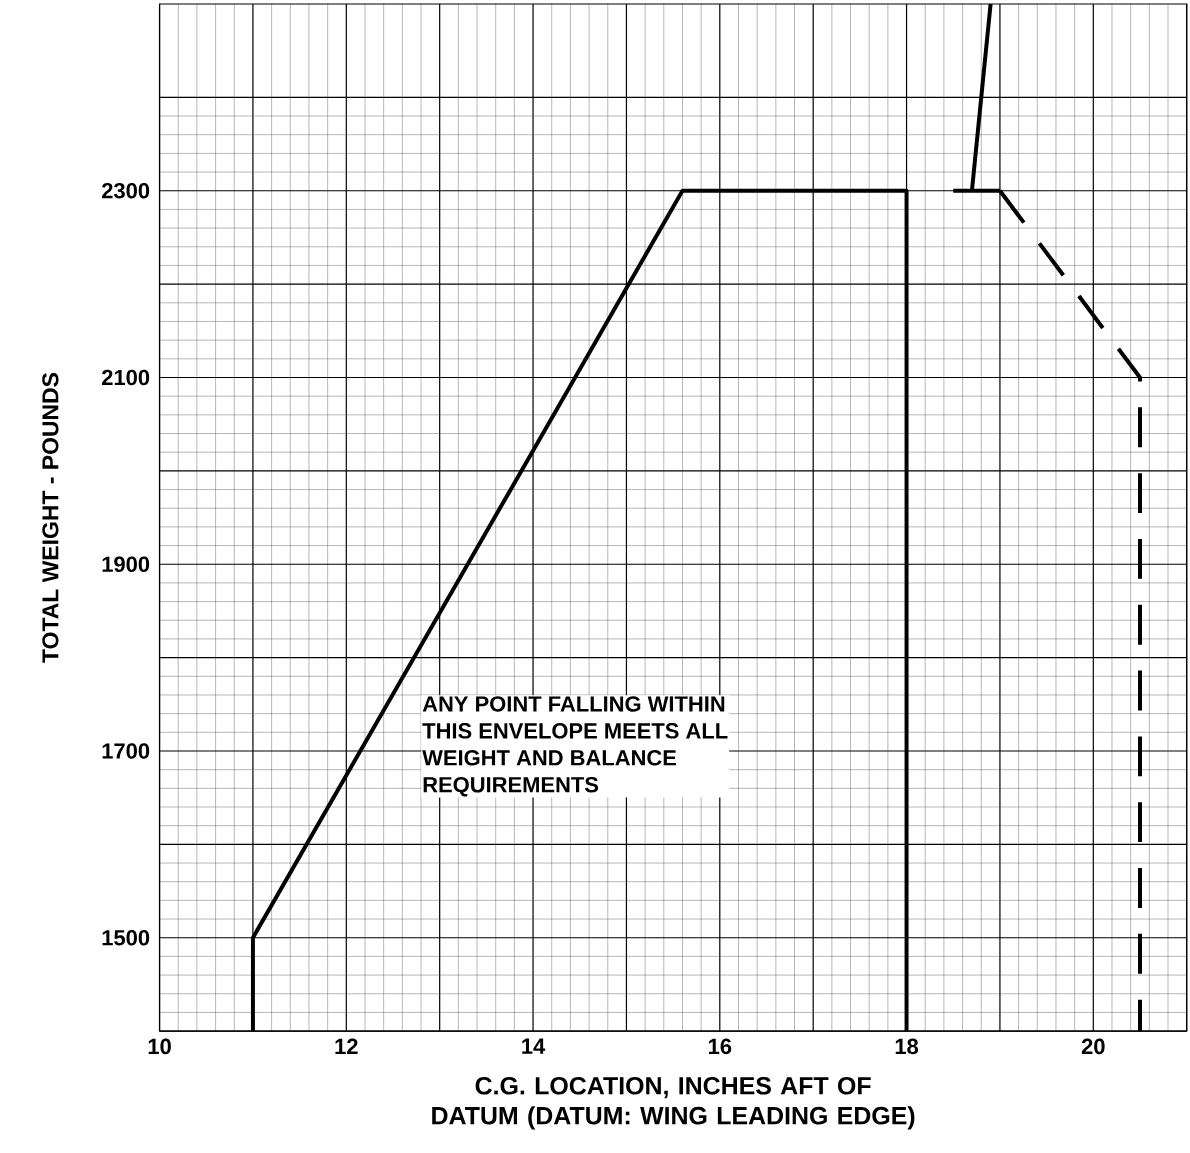 The image size is (1190, 1153). I want to click on annotation: THIS ENVELOPE MEETS ALL, so click(575, 731).